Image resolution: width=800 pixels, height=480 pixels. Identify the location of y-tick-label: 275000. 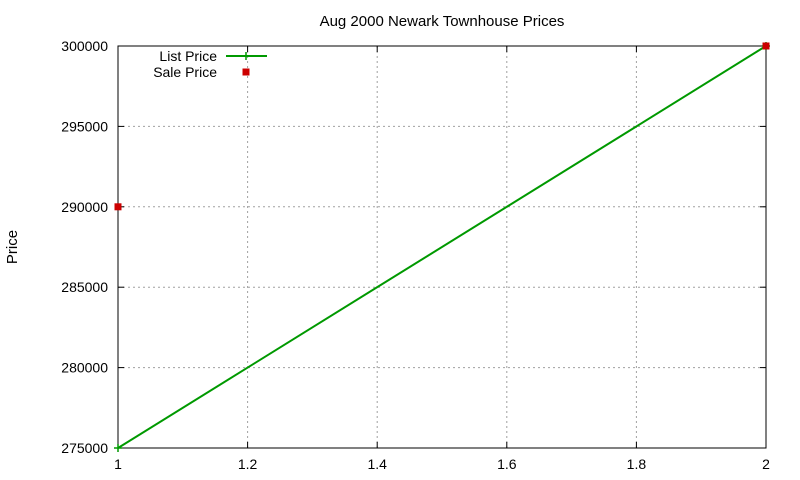
(84, 448).